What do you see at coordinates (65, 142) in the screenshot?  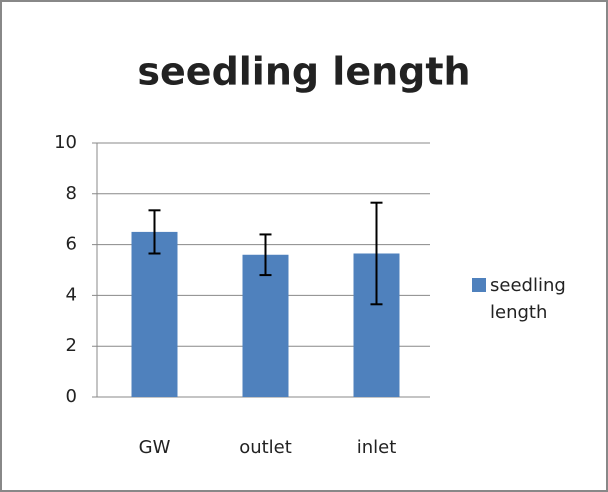 I see `y-tick-label: 10` at bounding box center [65, 142].